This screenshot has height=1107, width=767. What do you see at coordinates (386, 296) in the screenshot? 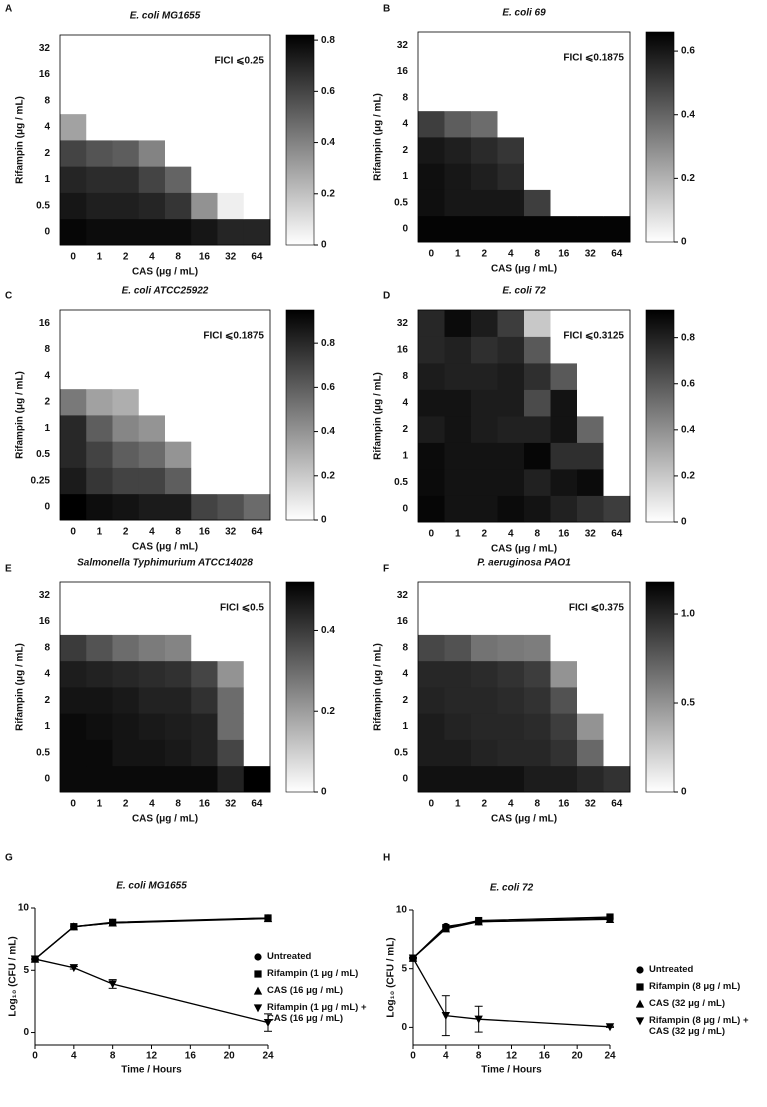
I see `panel-letter: D` at bounding box center [386, 296].